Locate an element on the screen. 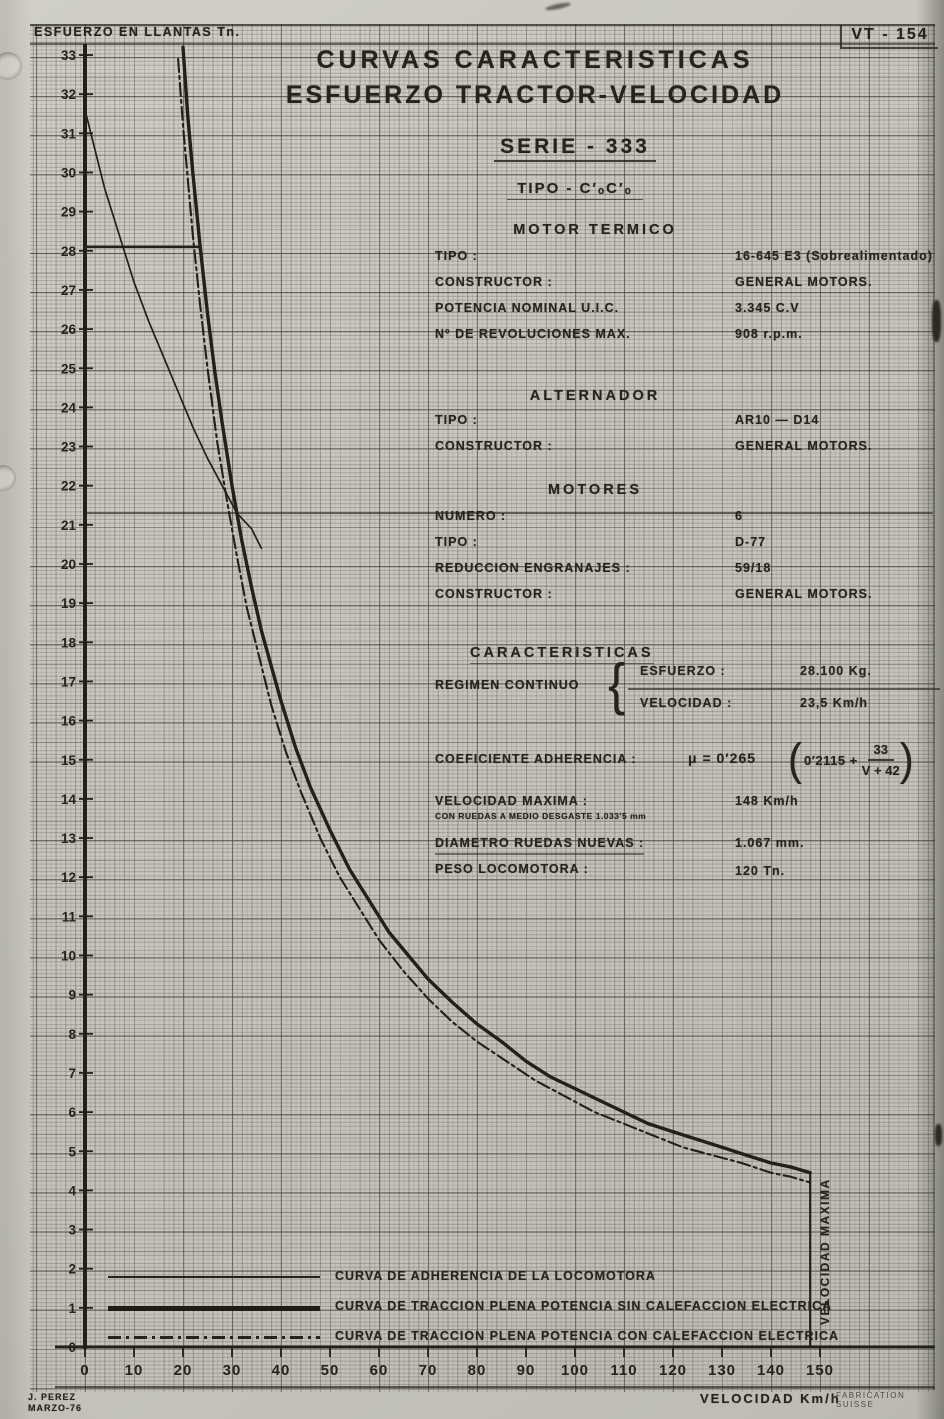 This screenshot has width=944, height=1419. x-tick-label: 20 is located at coordinates (183, 1370).